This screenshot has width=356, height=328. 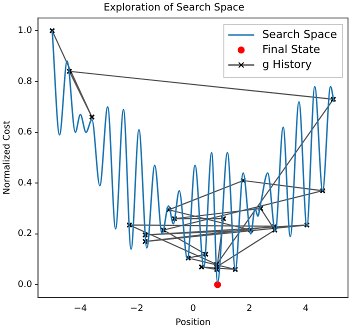 I want to click on y-tick-label: 1.0, so click(x=25, y=31).